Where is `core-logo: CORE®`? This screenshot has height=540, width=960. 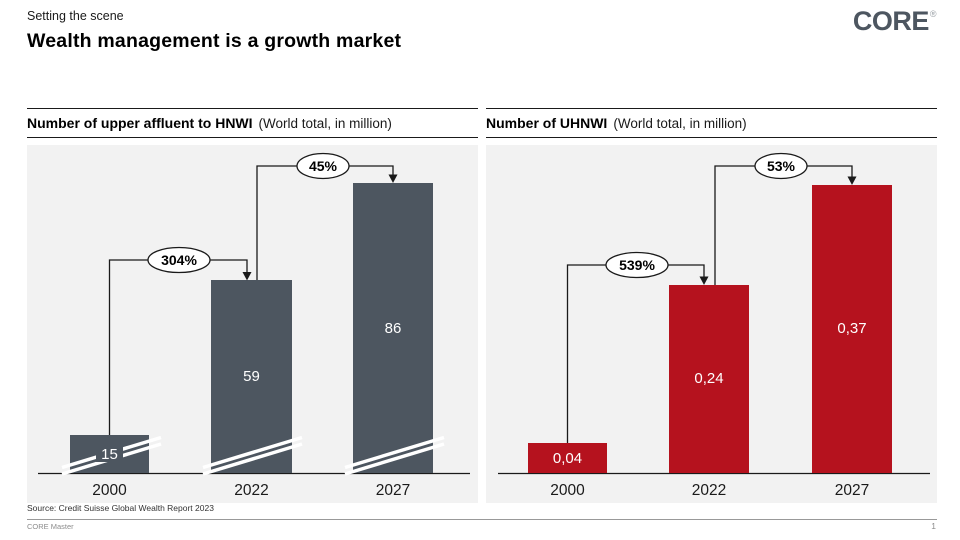 core-logo: CORE® is located at coordinates (894, 21).